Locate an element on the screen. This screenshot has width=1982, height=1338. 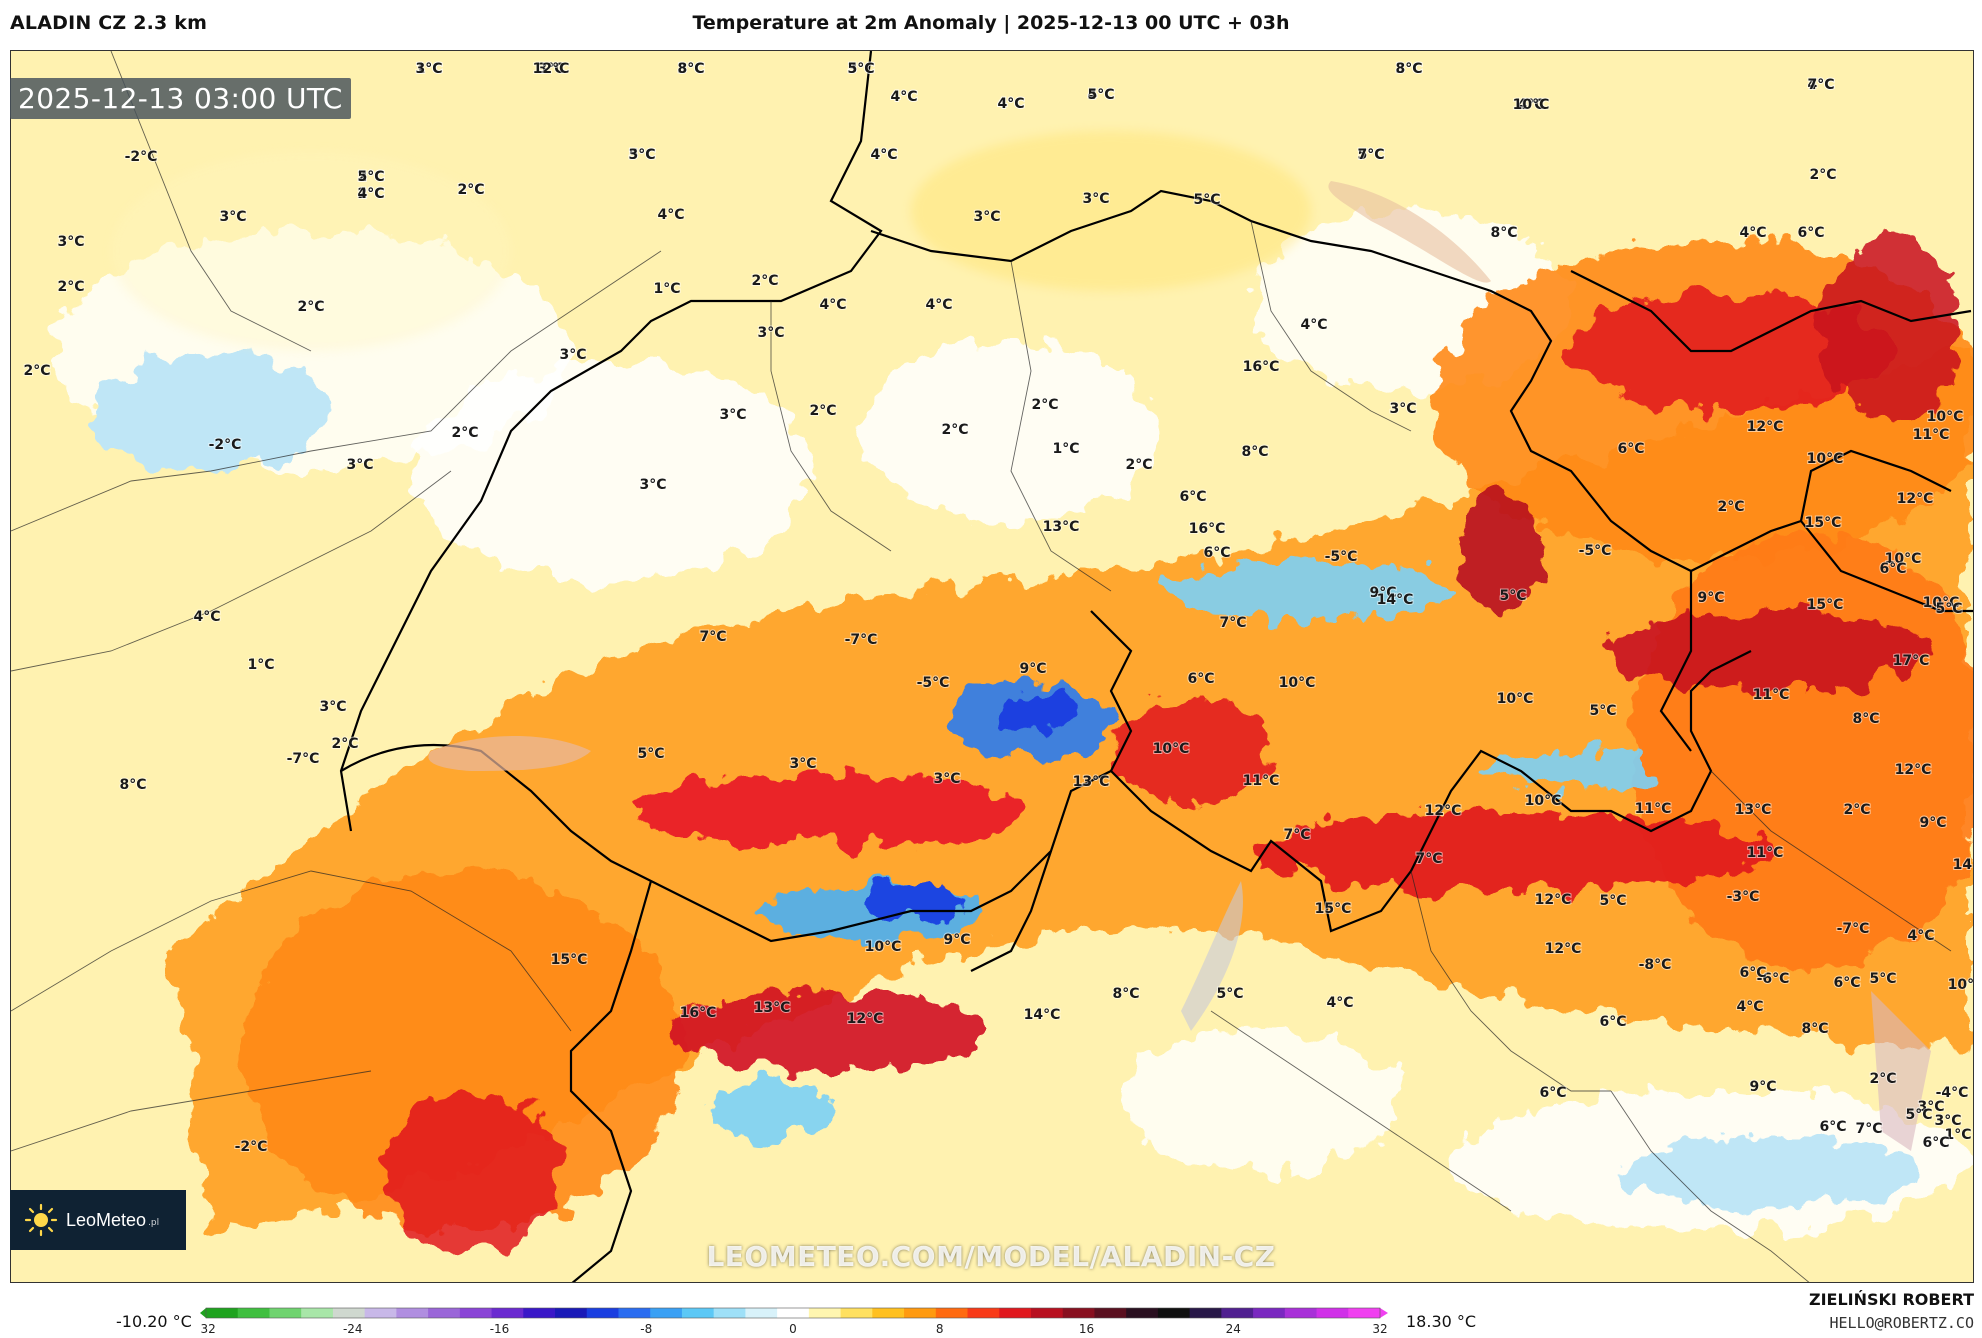
temperature-label: -2°C is located at coordinates (141, 157).